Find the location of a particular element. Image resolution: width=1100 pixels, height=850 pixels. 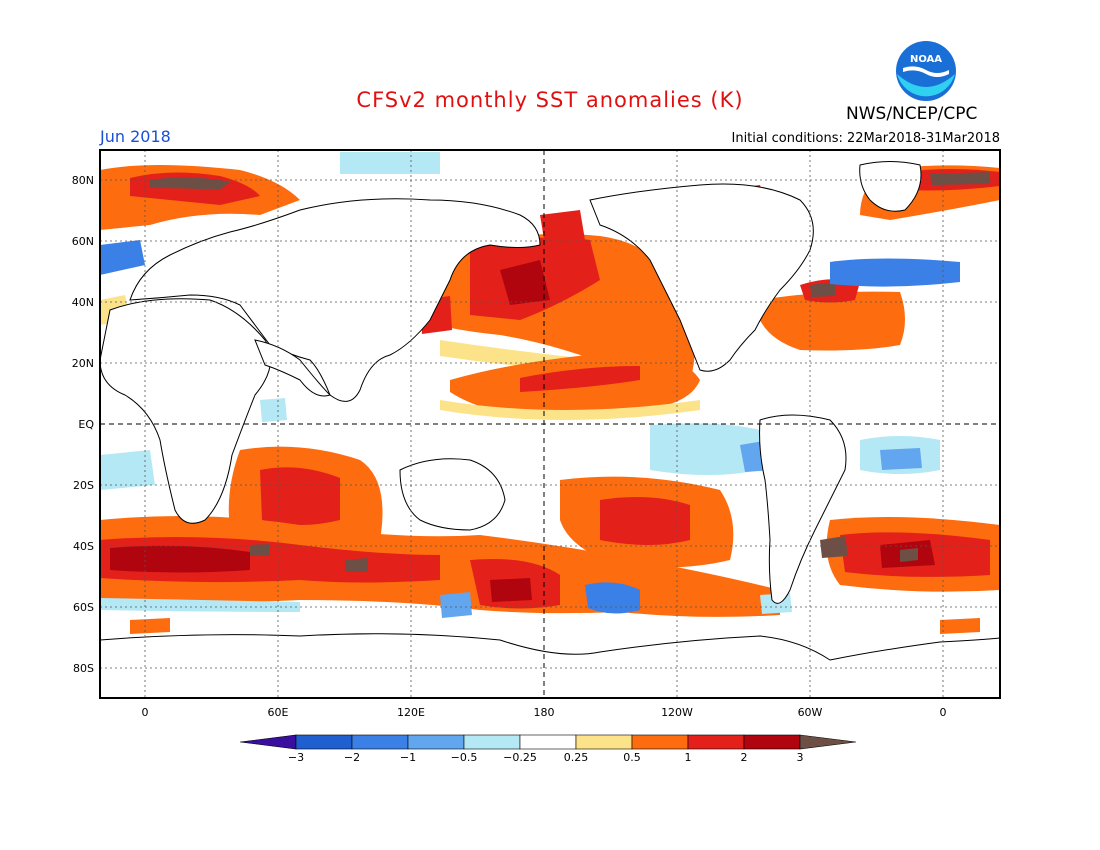

lat-label: 20S is located at coordinates (83, 485).